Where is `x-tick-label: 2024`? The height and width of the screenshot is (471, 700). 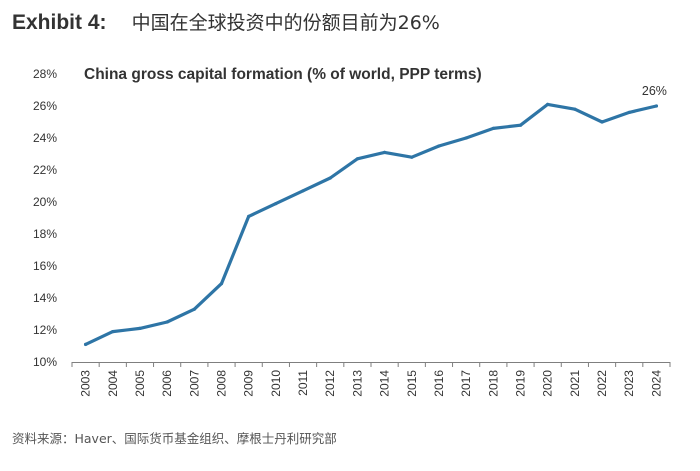 x-tick-label: 2024 is located at coordinates (656, 383).